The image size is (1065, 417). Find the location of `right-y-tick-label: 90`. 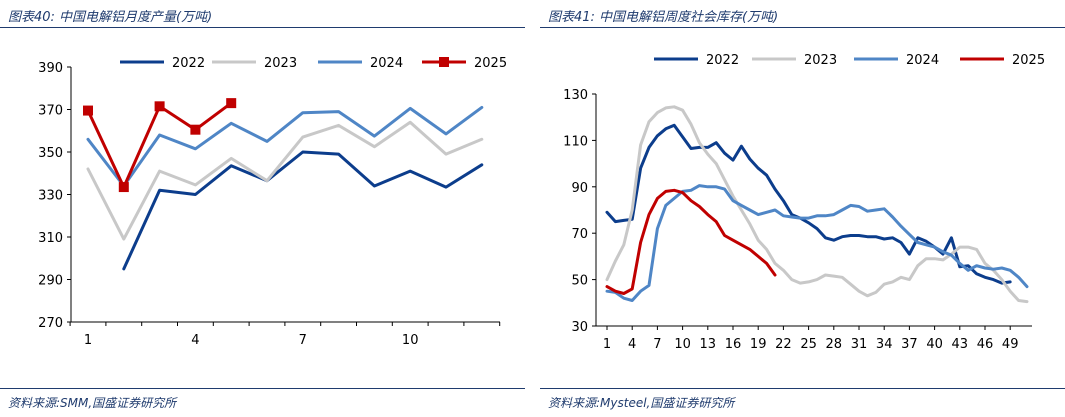

right-y-tick-label: 90 is located at coordinates (579, 188).